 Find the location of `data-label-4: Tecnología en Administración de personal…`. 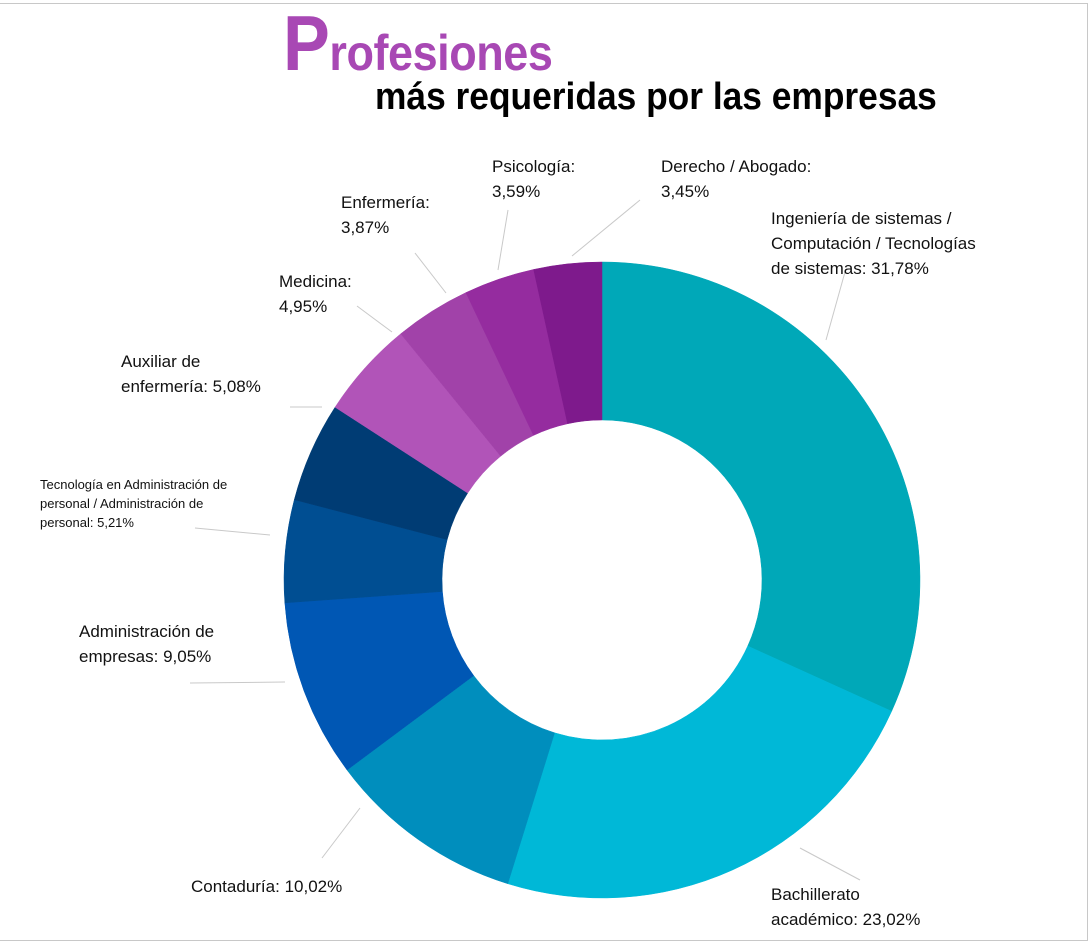

data-label-4: Tecnología en Administración de personal… is located at coordinates (133, 503).